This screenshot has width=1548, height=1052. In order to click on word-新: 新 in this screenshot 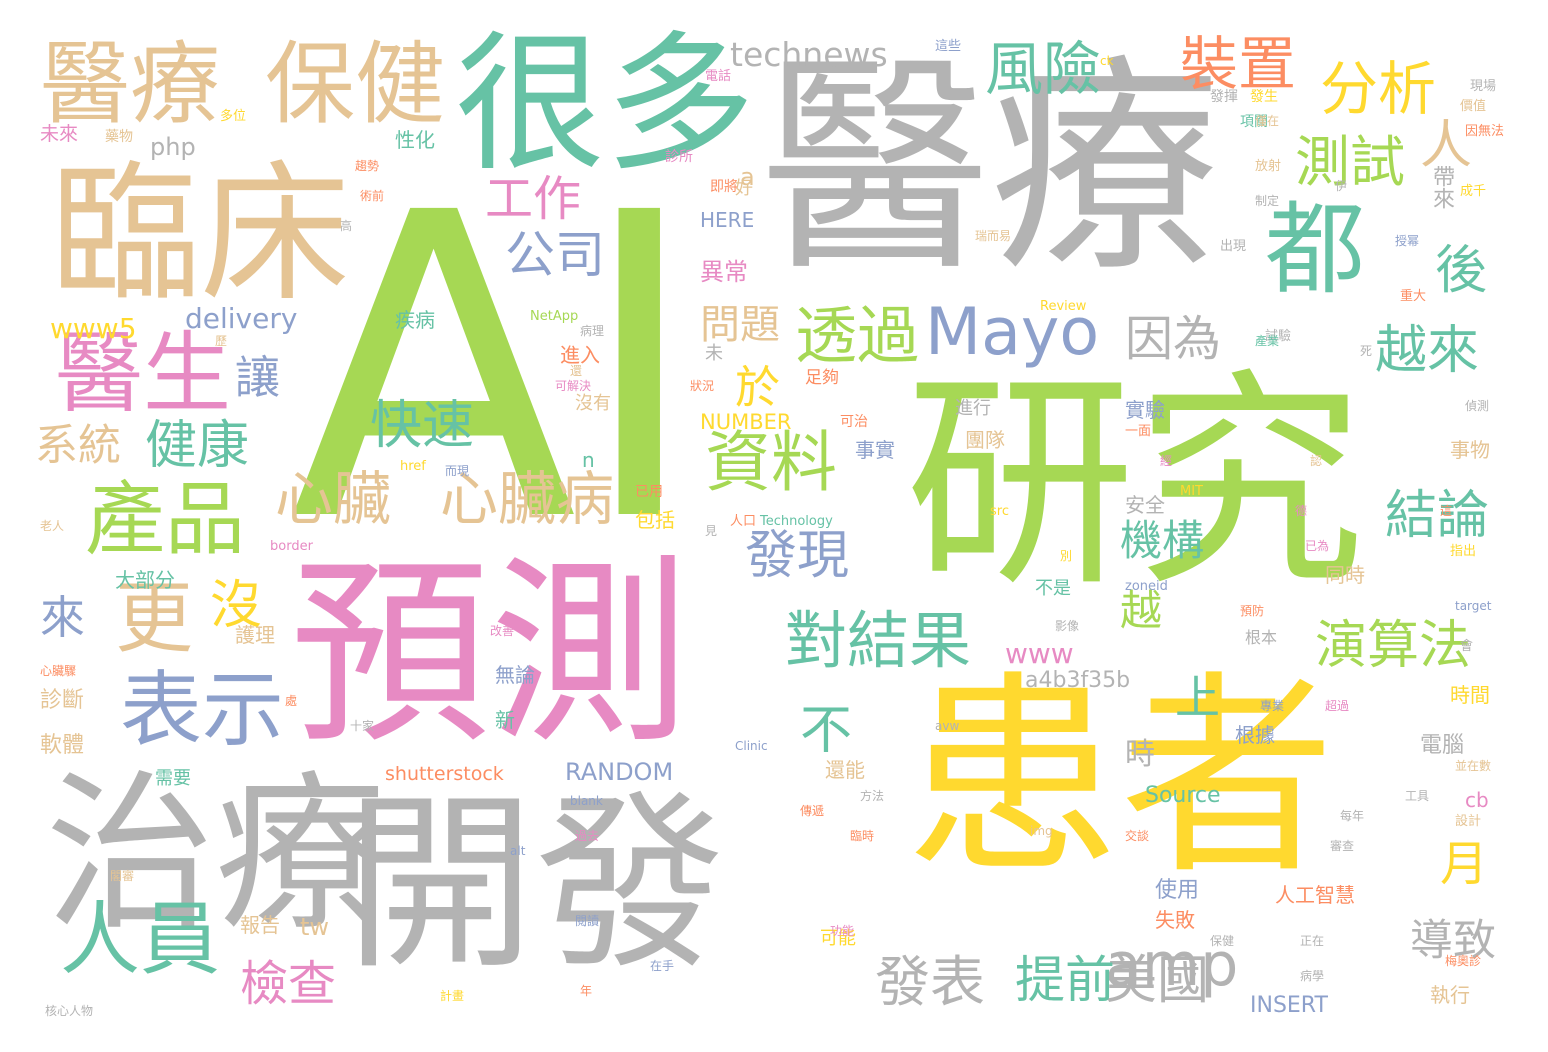, I will do `click(505, 720)`.